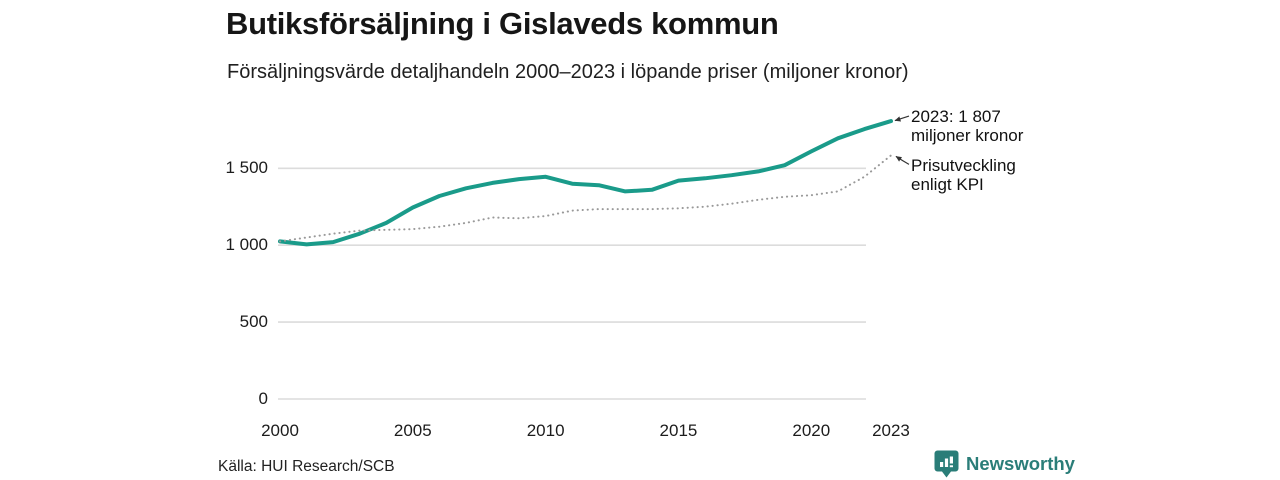  Describe the element at coordinates (502, 23) in the screenshot. I see `page-title: Butiksförsäljning i Gislaveds kommun` at that location.